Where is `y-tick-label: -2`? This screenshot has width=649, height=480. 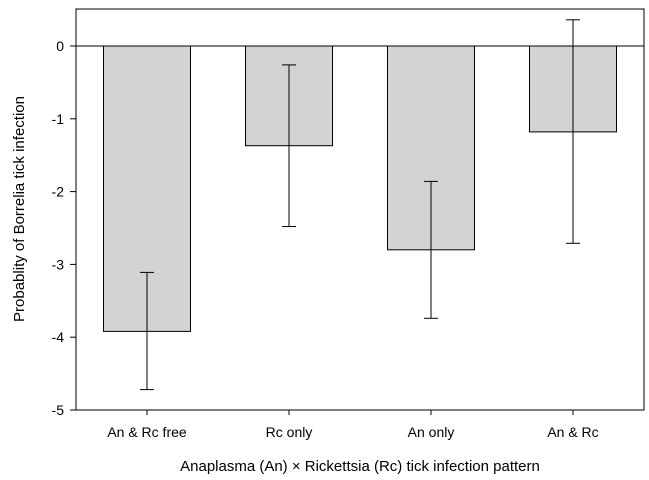 y-tick-label: -2 is located at coordinates (58, 192).